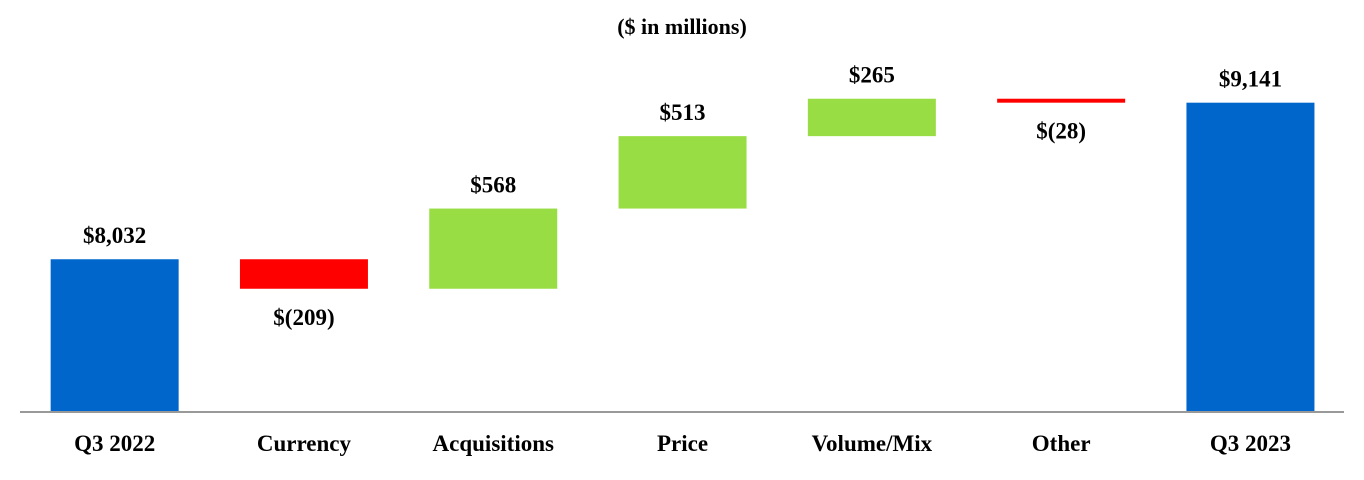 The height and width of the screenshot is (480, 1364). What do you see at coordinates (1250, 443) in the screenshot?
I see `category-label: Q3 2023` at bounding box center [1250, 443].